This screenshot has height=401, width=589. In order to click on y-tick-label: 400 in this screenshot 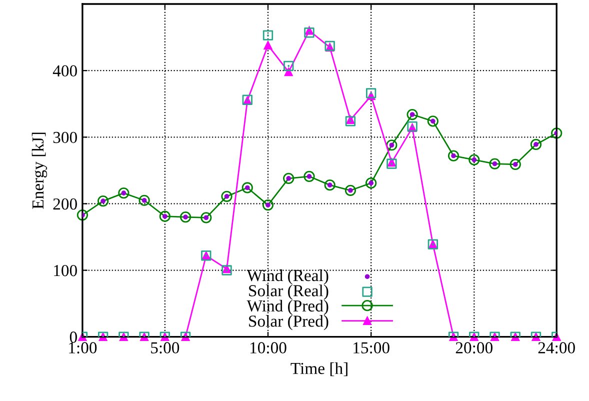, I will do `click(64, 71)`.